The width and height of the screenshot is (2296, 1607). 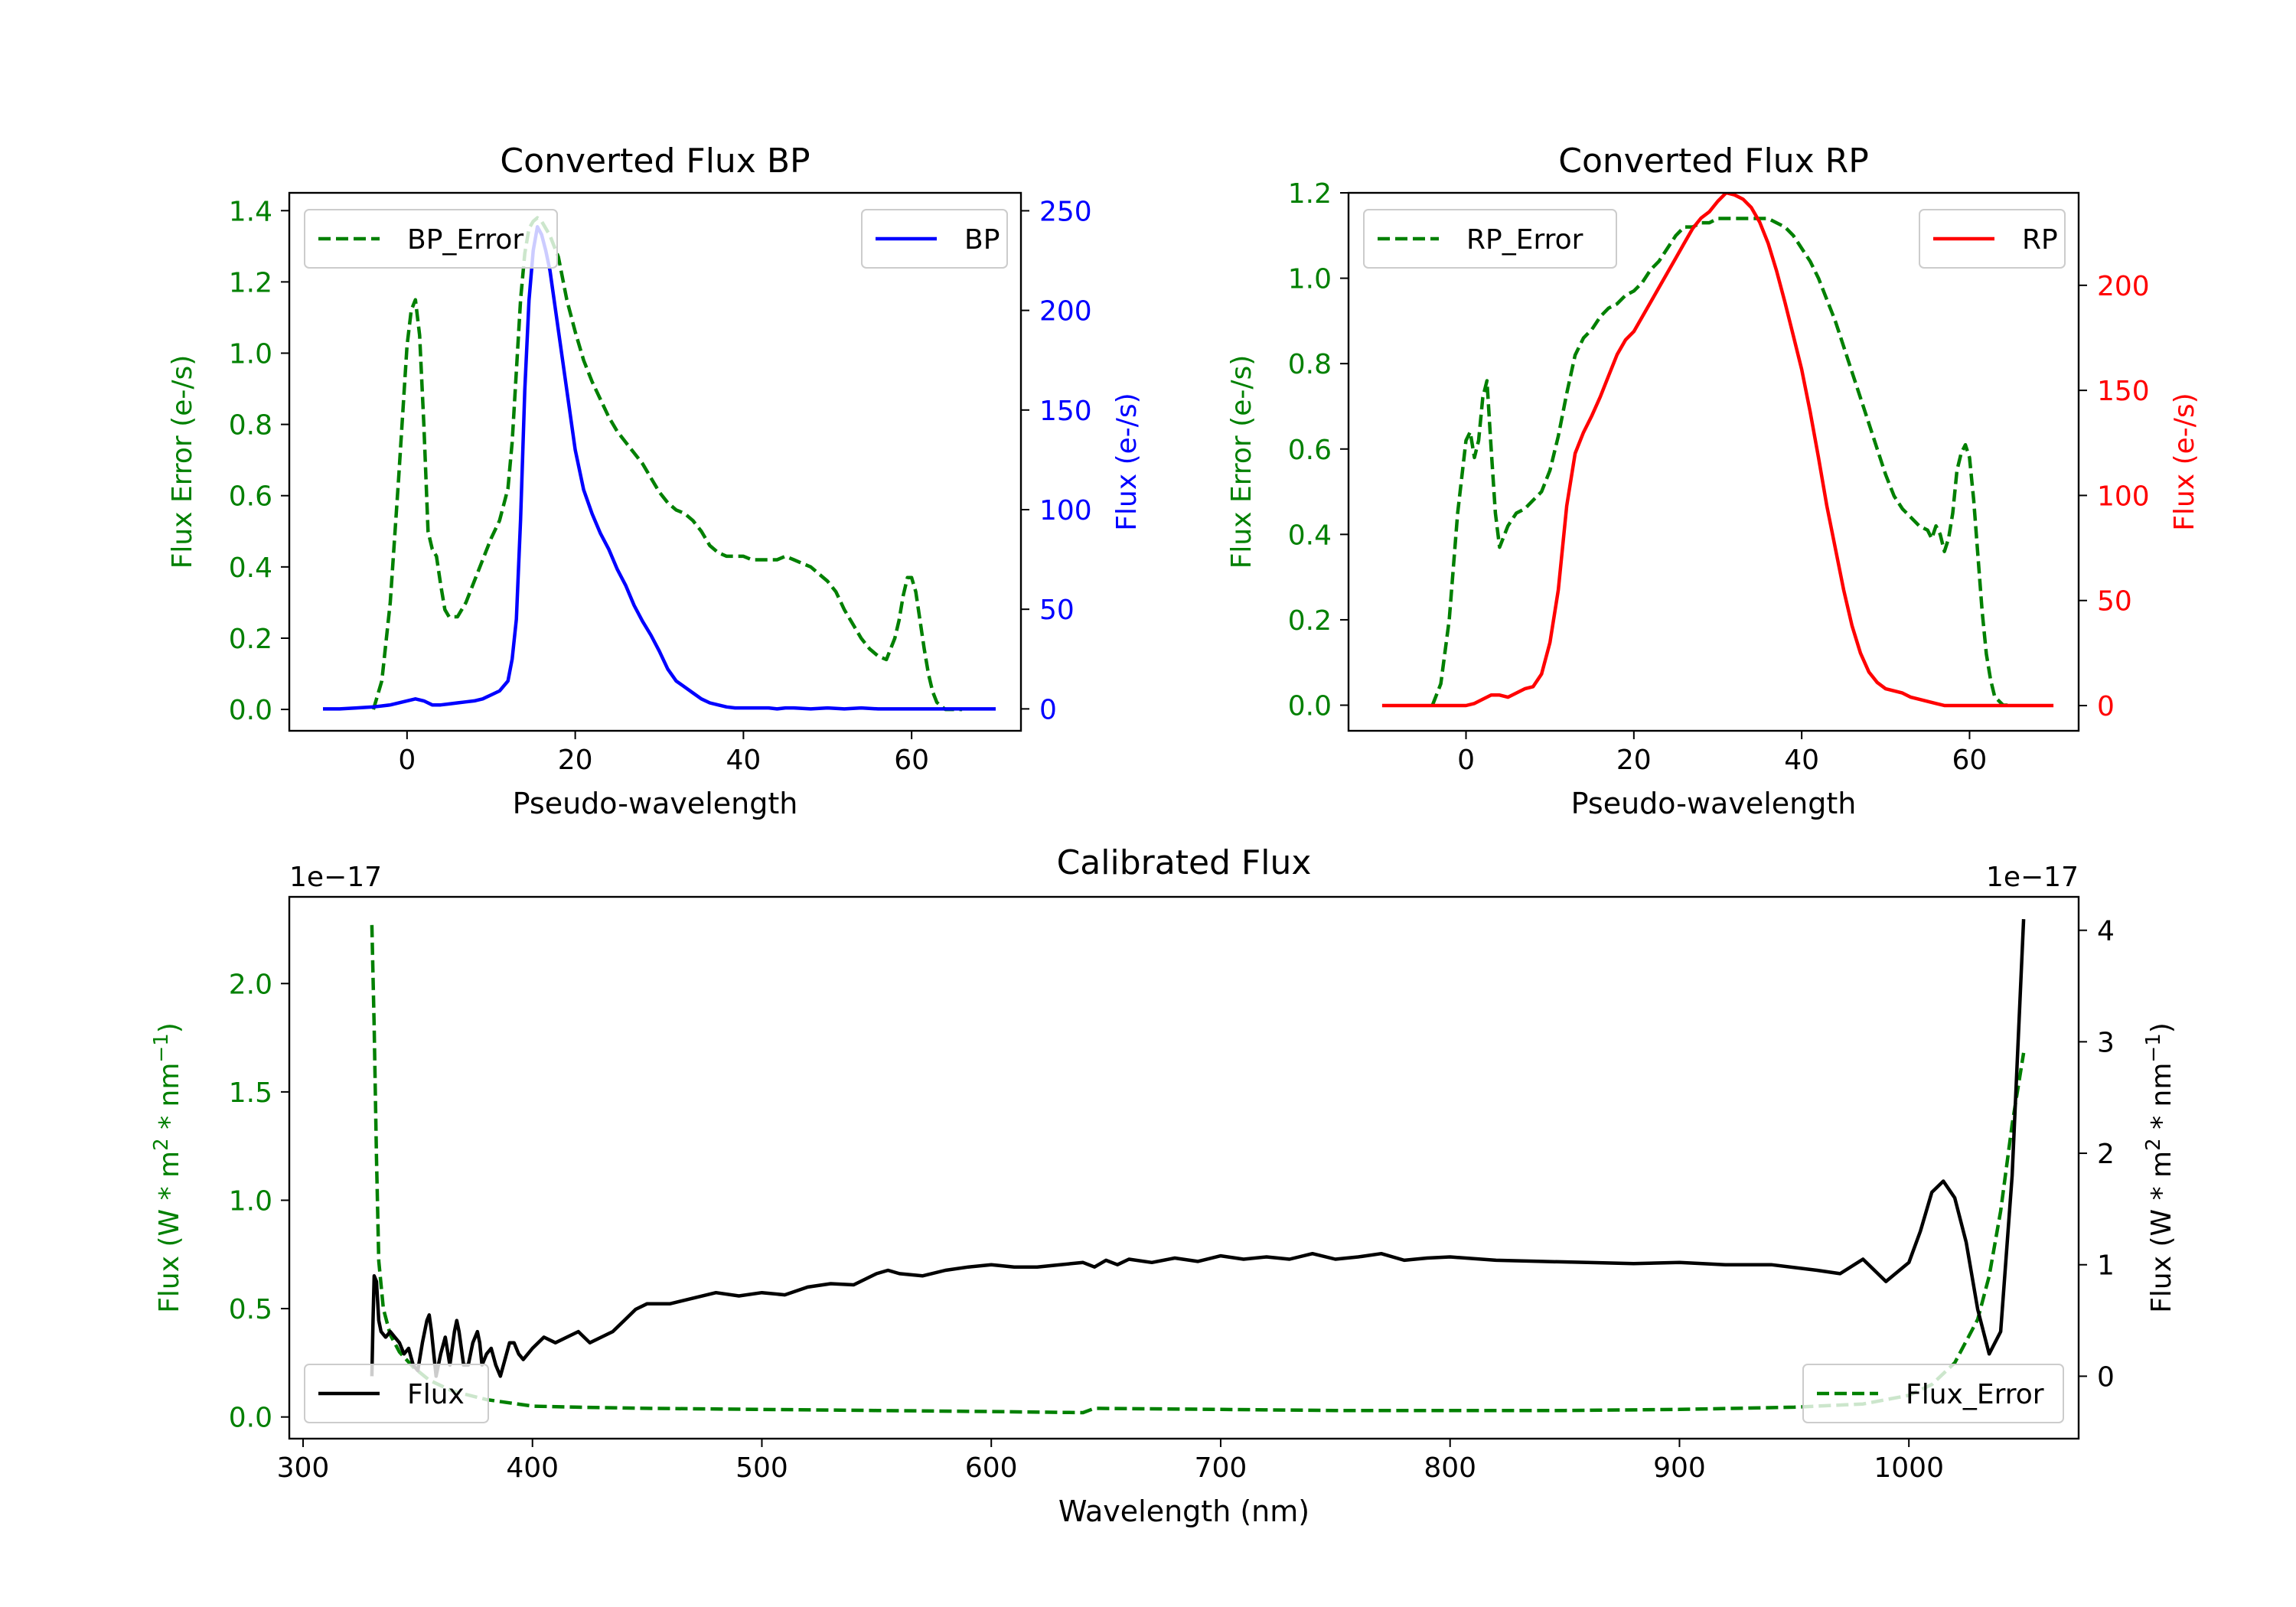 What do you see at coordinates (1909, 1468) in the screenshot?
I see `x-tick-label: 1000` at bounding box center [1909, 1468].